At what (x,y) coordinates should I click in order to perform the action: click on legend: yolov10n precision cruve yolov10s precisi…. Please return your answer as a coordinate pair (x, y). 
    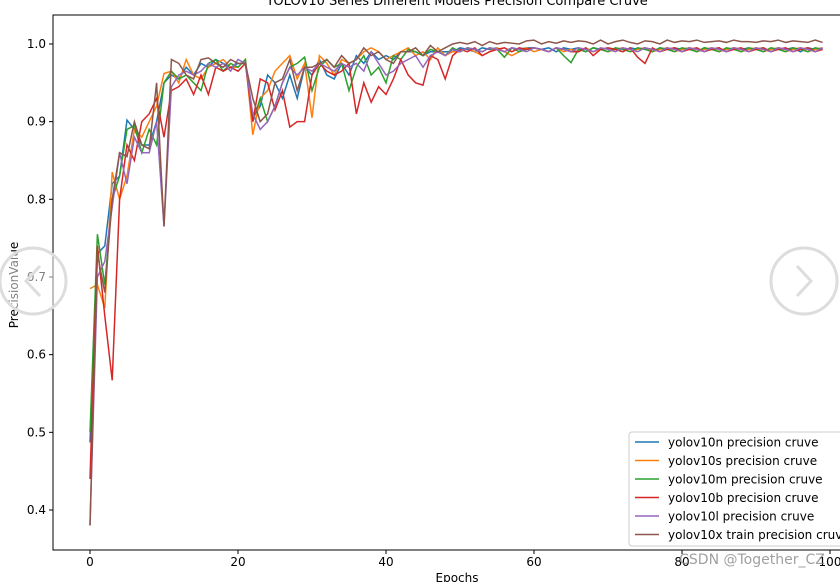
    Looking at the image, I should click on (734, 489).